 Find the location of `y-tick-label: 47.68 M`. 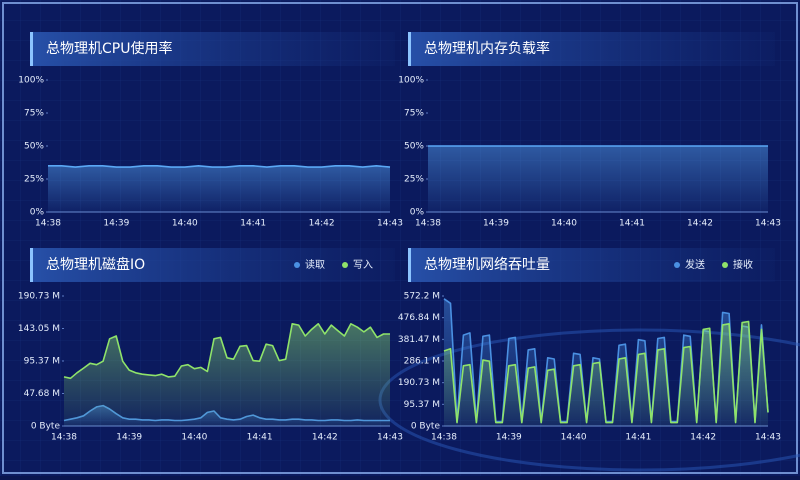

y-tick-label: 47.68 M is located at coordinates (42, 394).